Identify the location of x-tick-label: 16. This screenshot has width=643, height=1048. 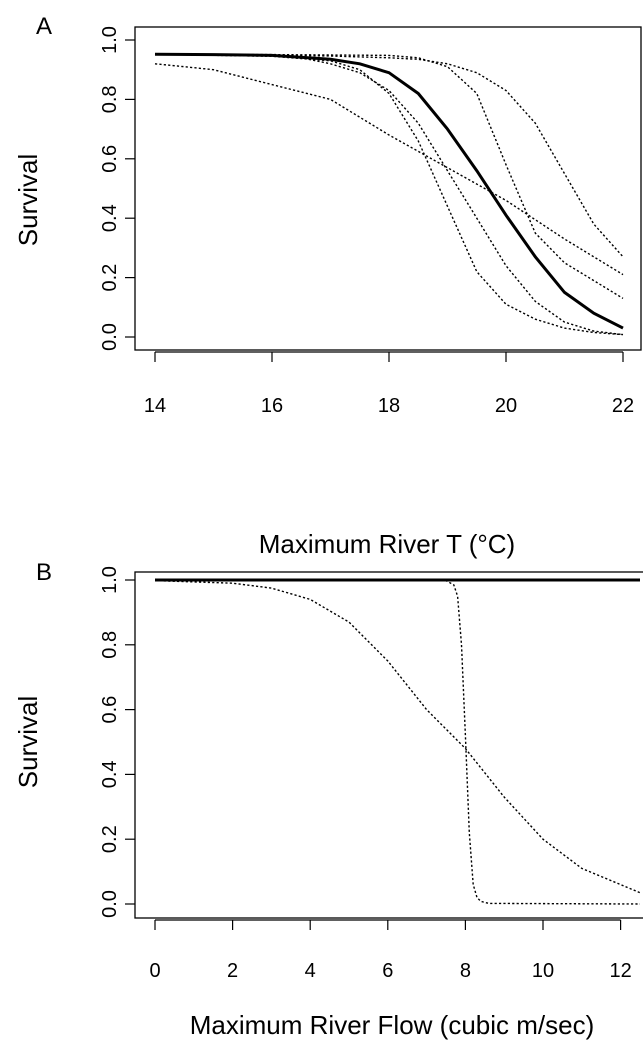
(272, 406).